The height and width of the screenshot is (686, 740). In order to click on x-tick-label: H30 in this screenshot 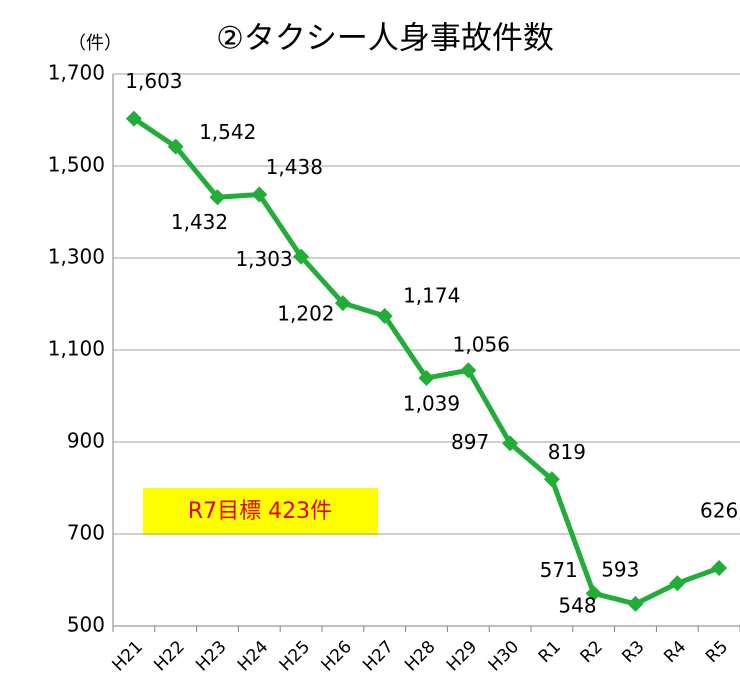, I will do `click(504, 656)`.